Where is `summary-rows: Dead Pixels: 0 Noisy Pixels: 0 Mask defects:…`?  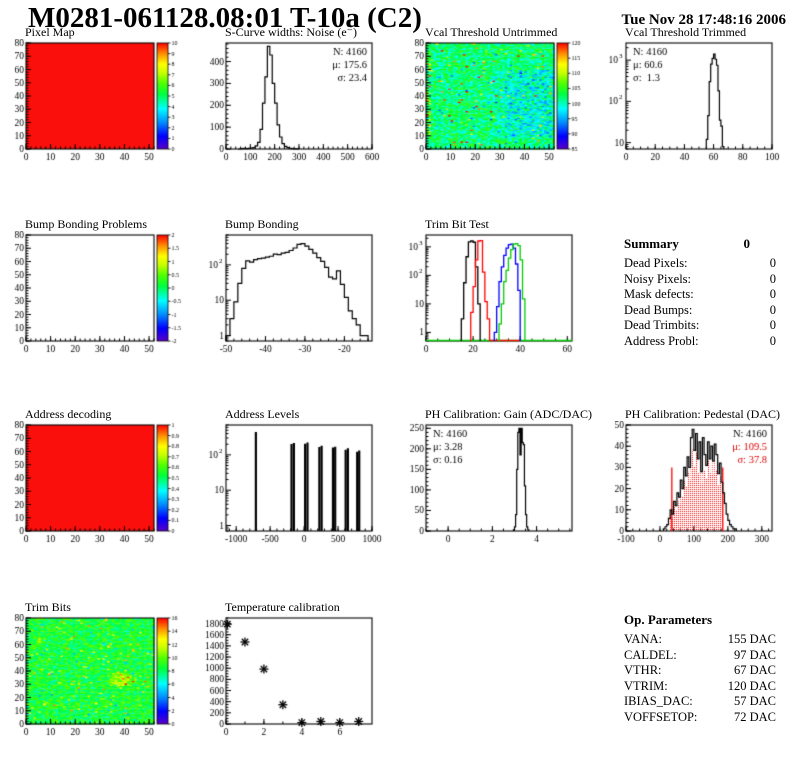
summary-rows: Dead Pixels: 0 Noisy Pixels: 0 Mask defects:… is located at coordinates (700, 302).